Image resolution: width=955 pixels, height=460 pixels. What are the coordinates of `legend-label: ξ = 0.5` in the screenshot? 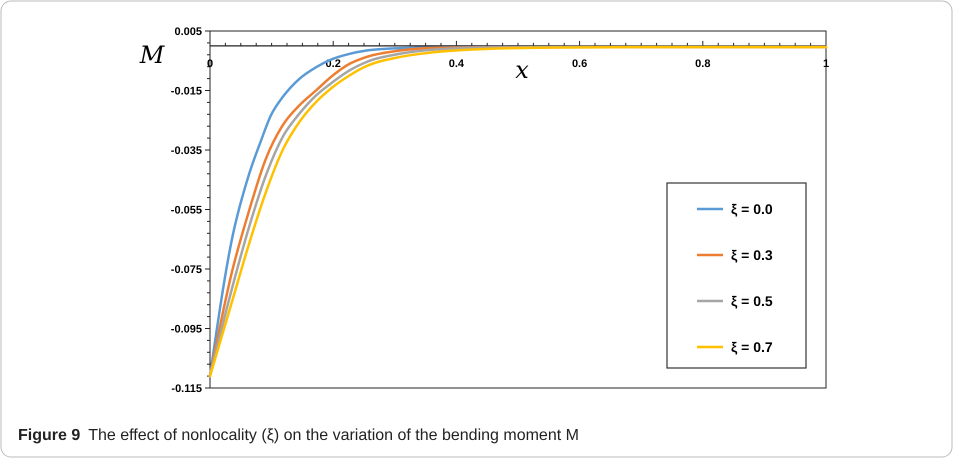 It's located at (752, 300).